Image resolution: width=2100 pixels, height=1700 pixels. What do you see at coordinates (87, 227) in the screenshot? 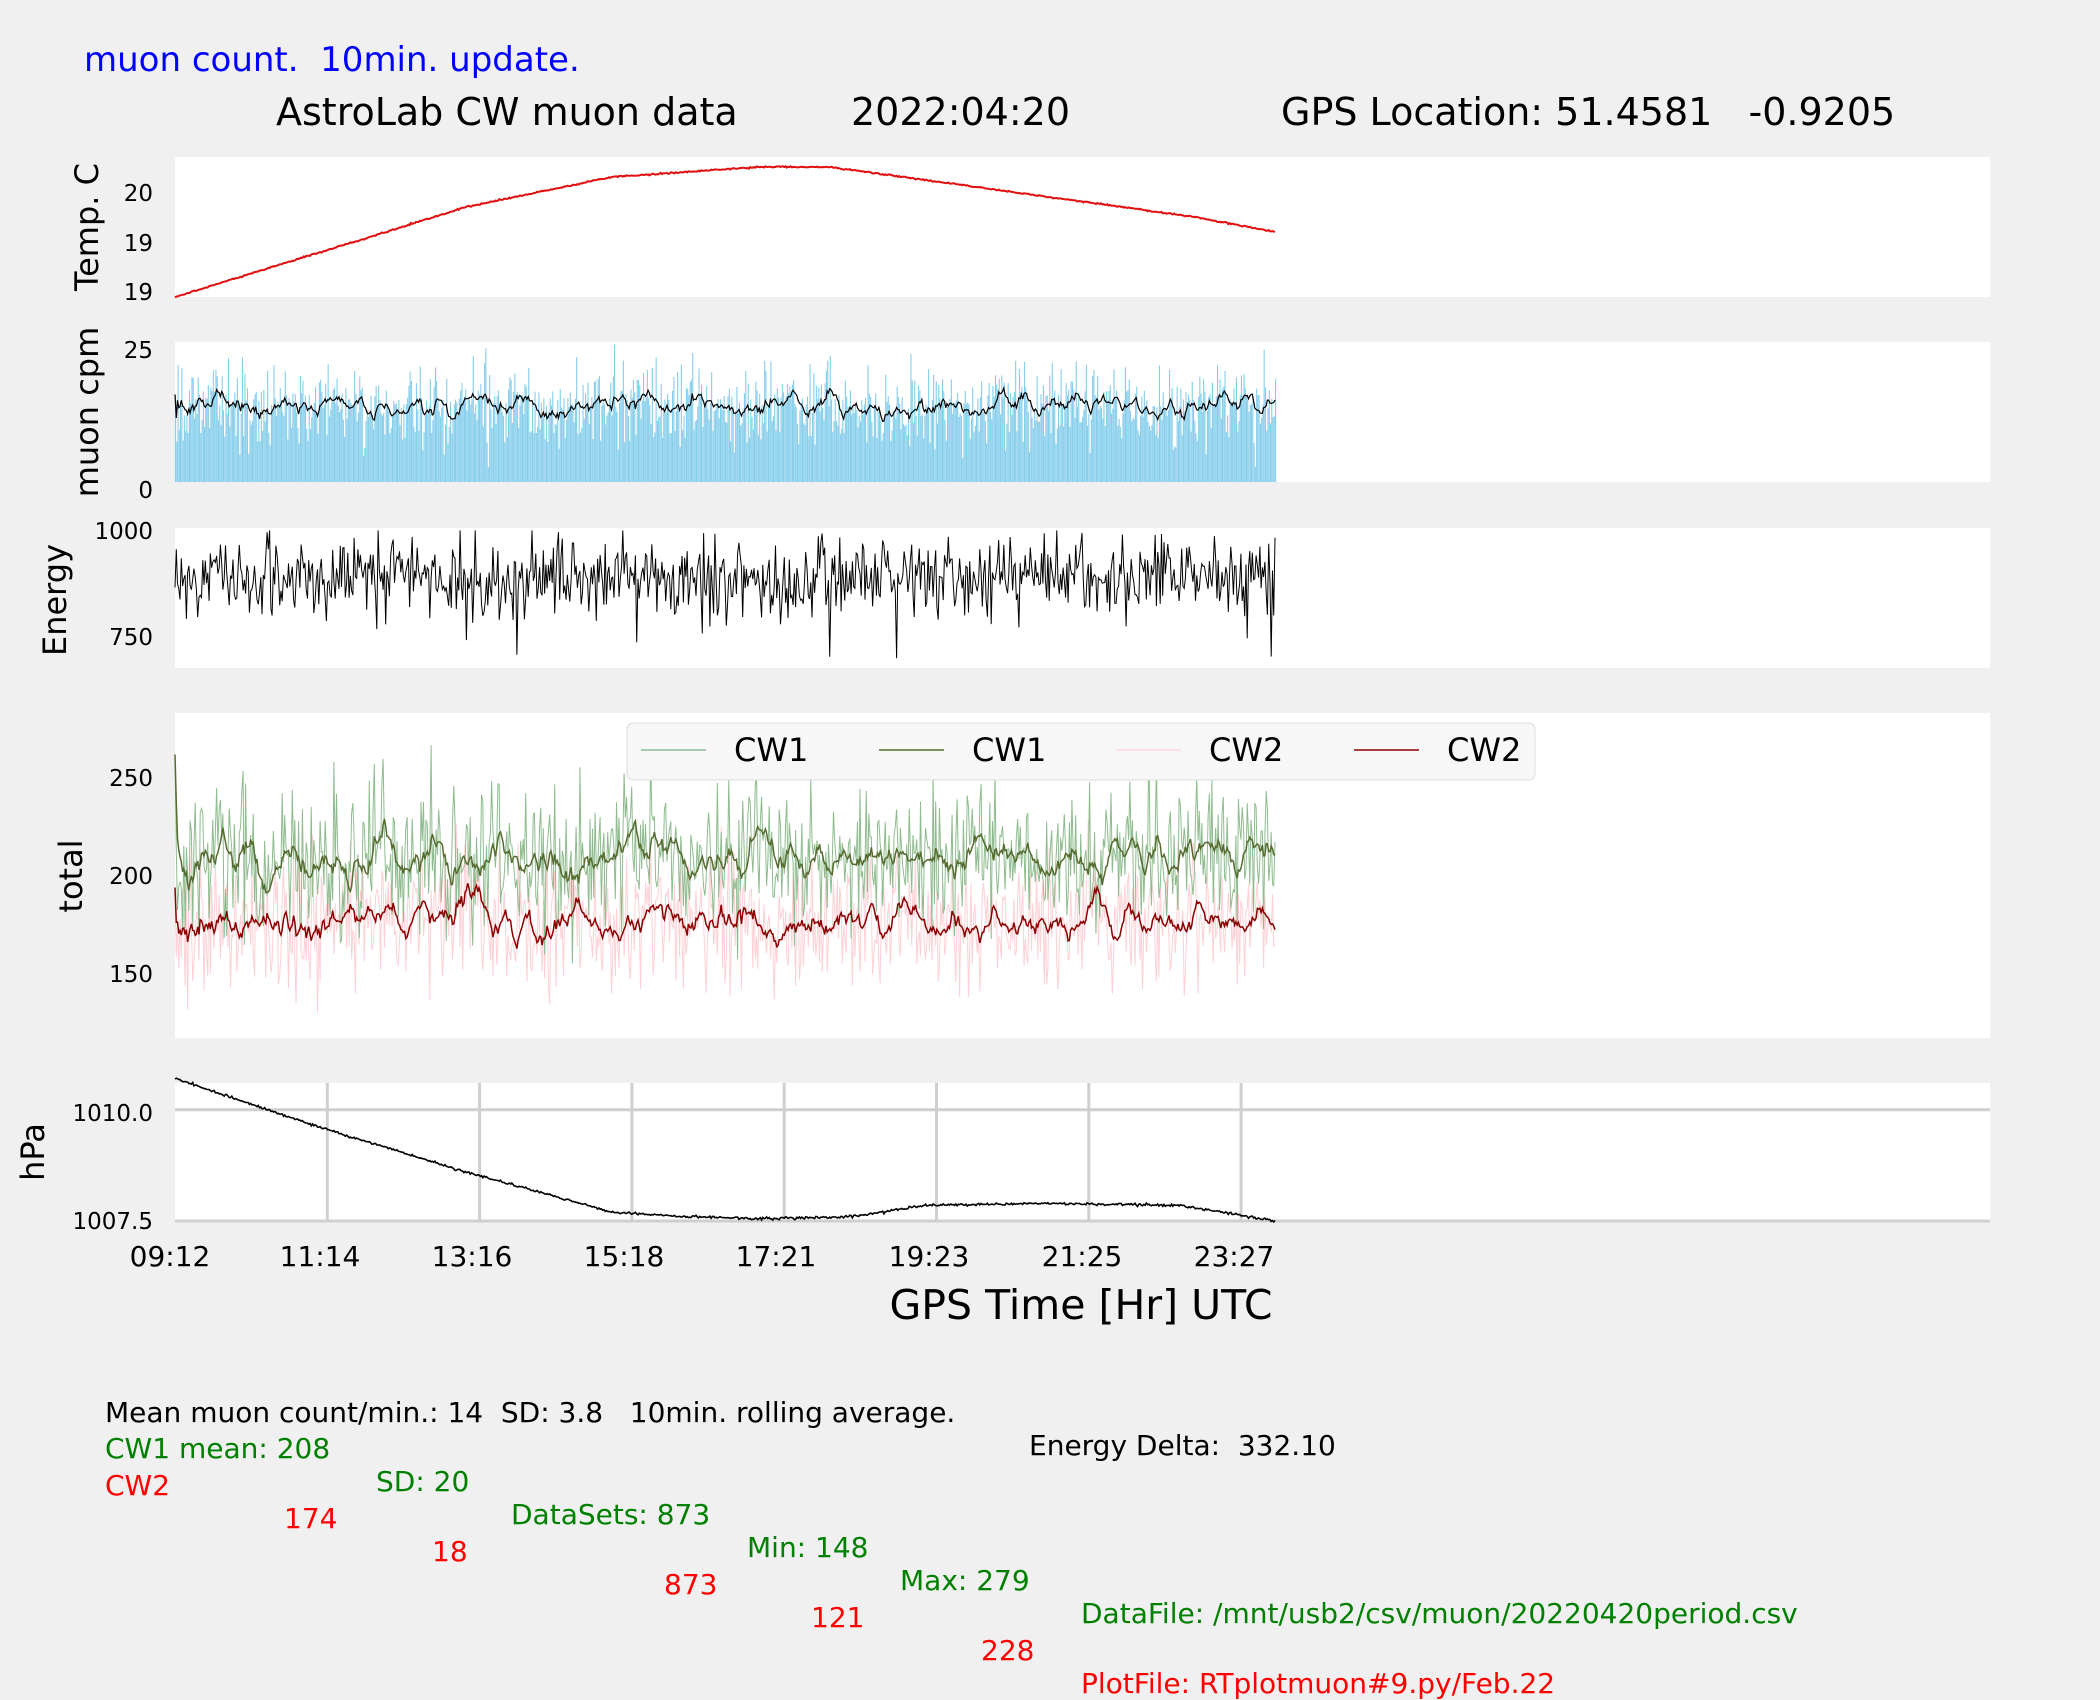
I see `temp-ylabel: Temp. C` at bounding box center [87, 227].